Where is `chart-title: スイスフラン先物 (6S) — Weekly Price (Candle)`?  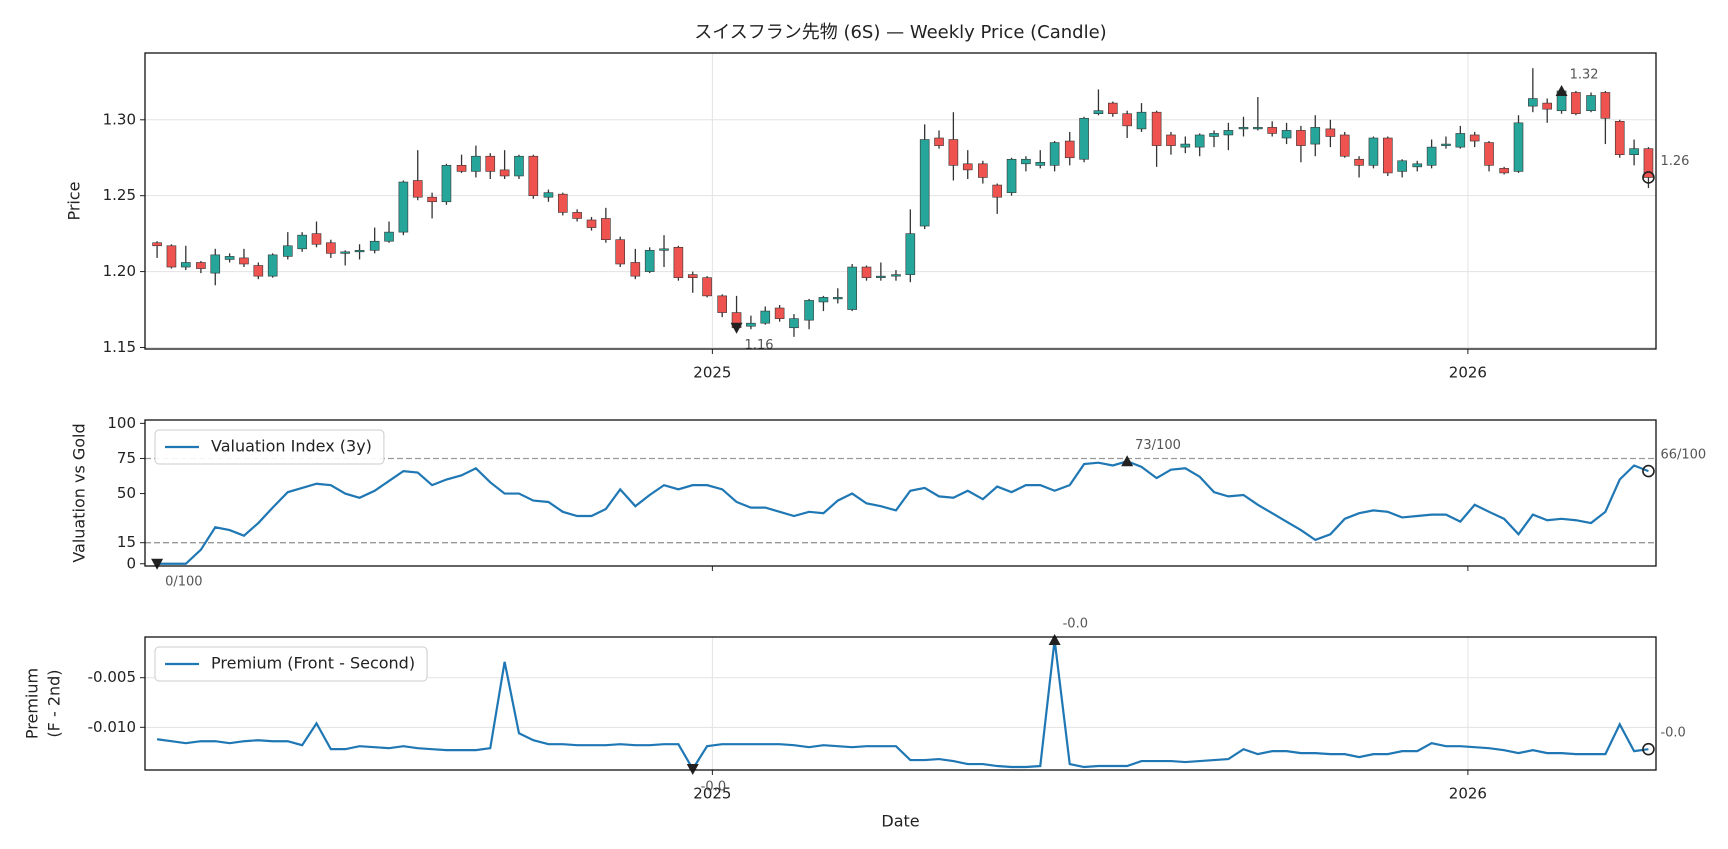
chart-title: スイスフラン先物 (6S) — Weekly Price (Candle) is located at coordinates (900, 32).